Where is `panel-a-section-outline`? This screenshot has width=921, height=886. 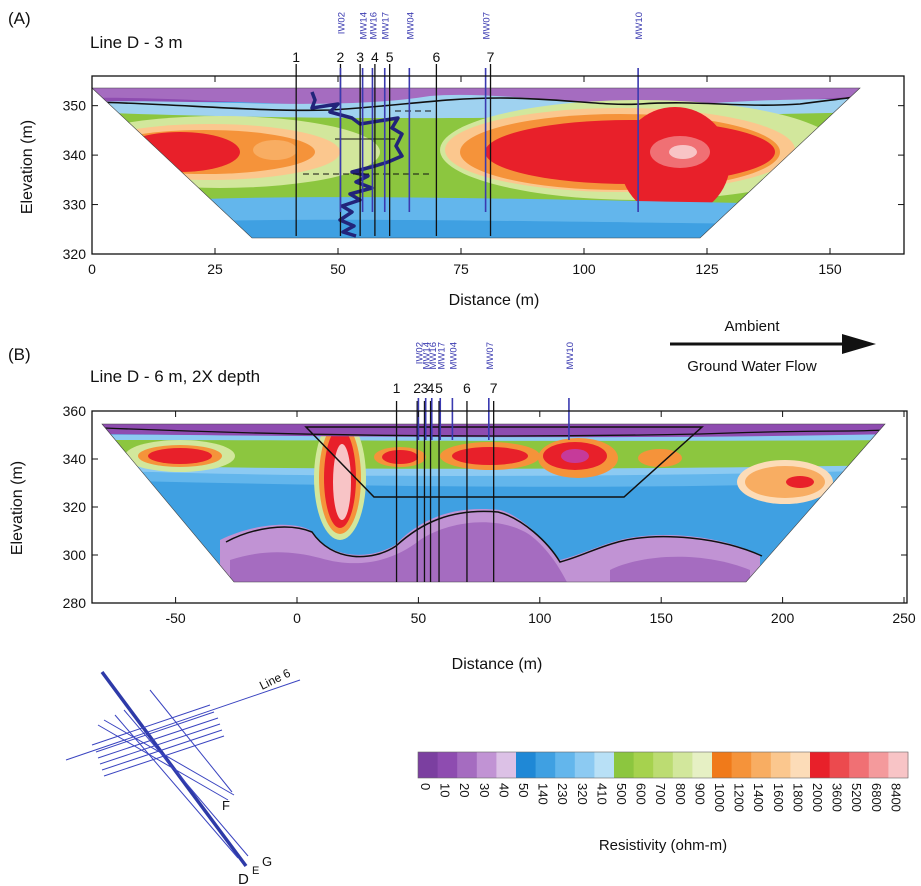
panel-a-section-outline is located at coordinates (476, 163).